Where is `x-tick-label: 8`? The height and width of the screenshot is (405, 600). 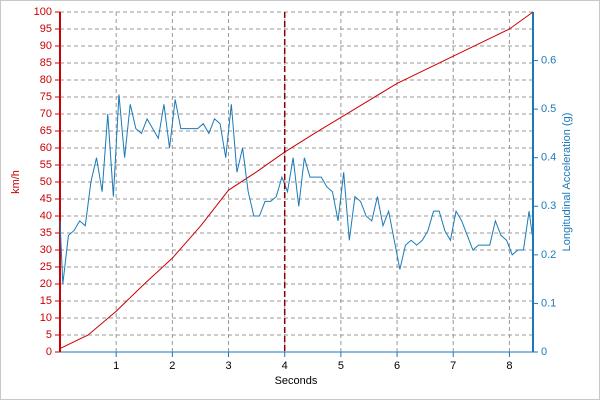
x-tick-label: 8 is located at coordinates (509, 366).